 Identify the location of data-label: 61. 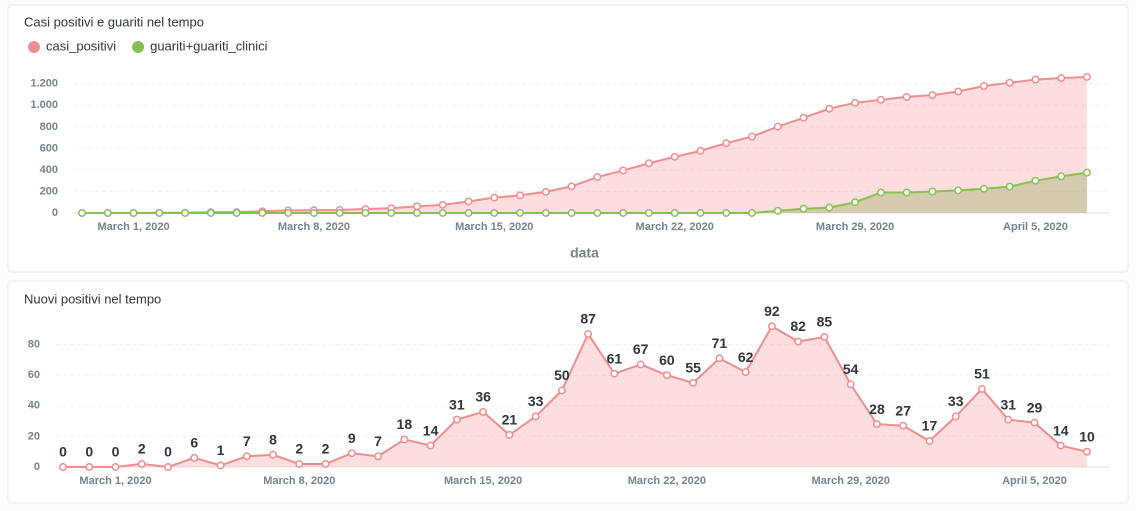
(615, 358).